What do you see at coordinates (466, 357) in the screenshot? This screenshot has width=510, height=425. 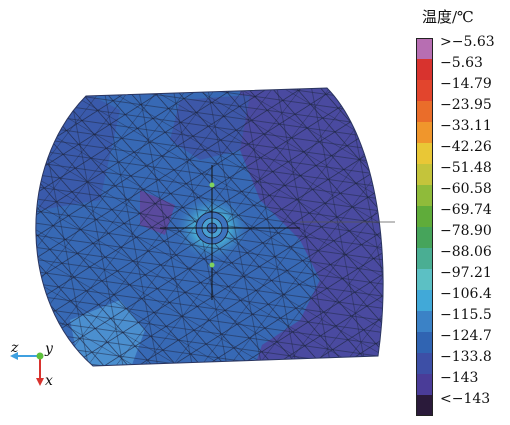 I see `legend-label: −133.8` at bounding box center [466, 357].